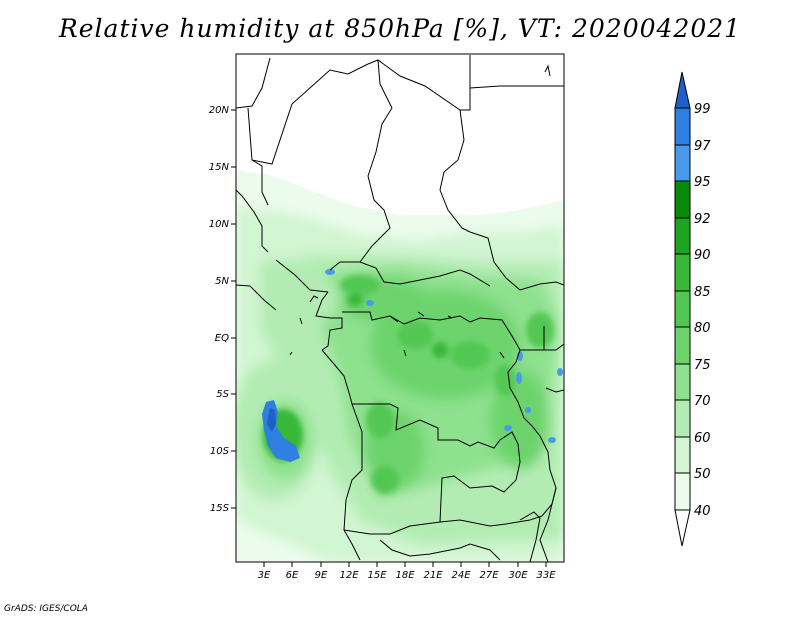 The image size is (800, 618). What do you see at coordinates (461, 575) in the screenshot?
I see `lon-tick-label: 24E` at bounding box center [461, 575].